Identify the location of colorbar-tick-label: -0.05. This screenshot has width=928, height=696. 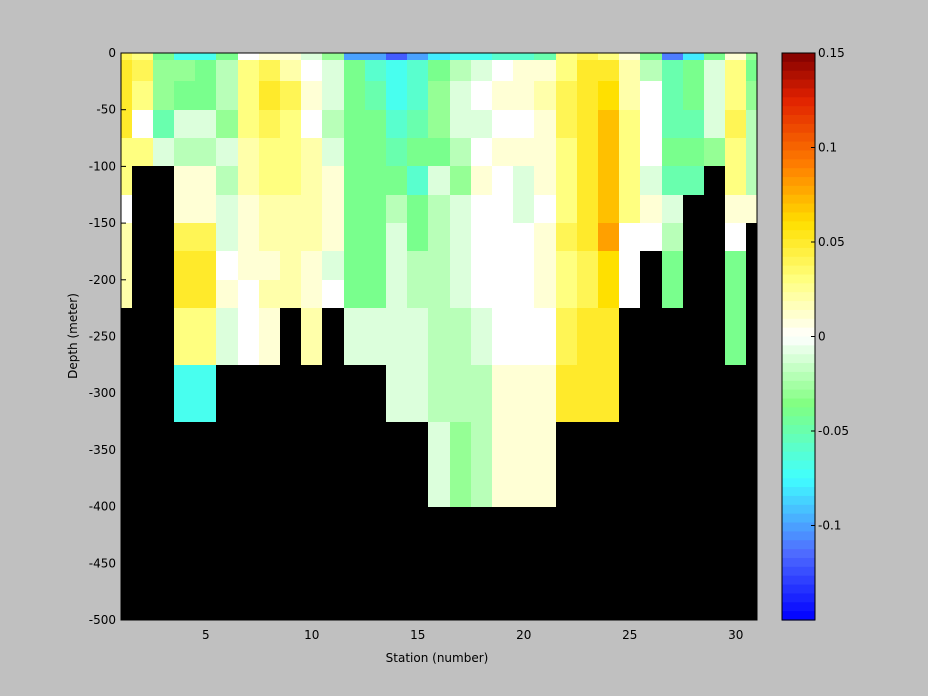
(833, 431).